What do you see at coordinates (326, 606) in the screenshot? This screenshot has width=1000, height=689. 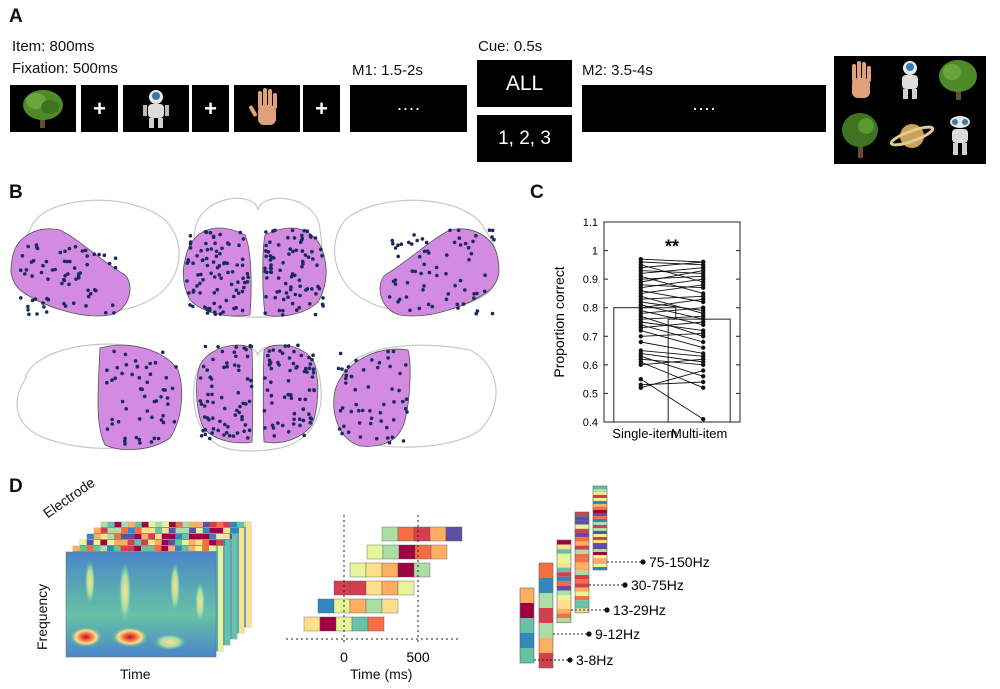 I see `time-bin-cell` at bounding box center [326, 606].